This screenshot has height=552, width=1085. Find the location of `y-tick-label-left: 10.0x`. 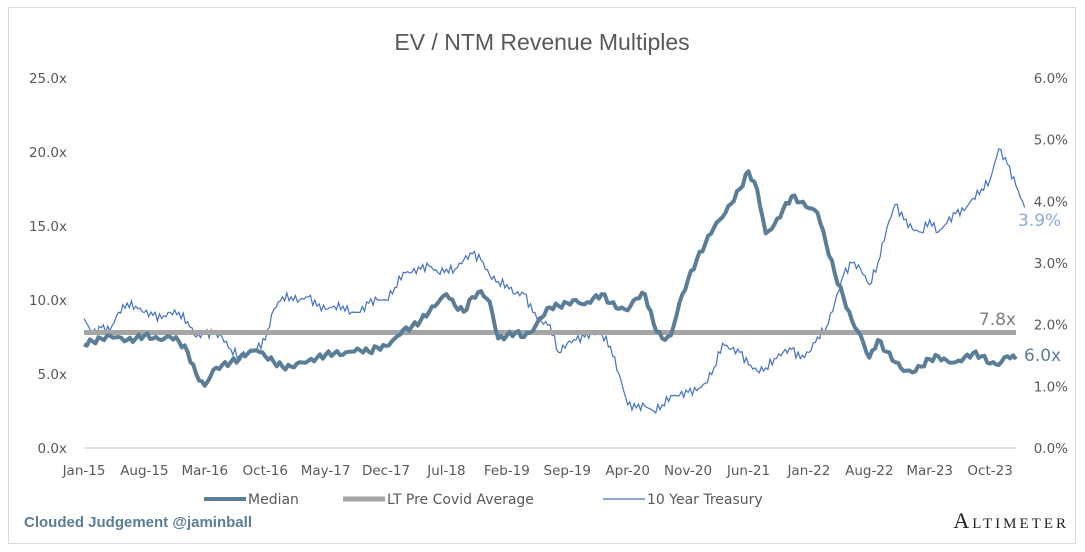

y-tick-label-left: 10.0x is located at coordinates (48, 301).